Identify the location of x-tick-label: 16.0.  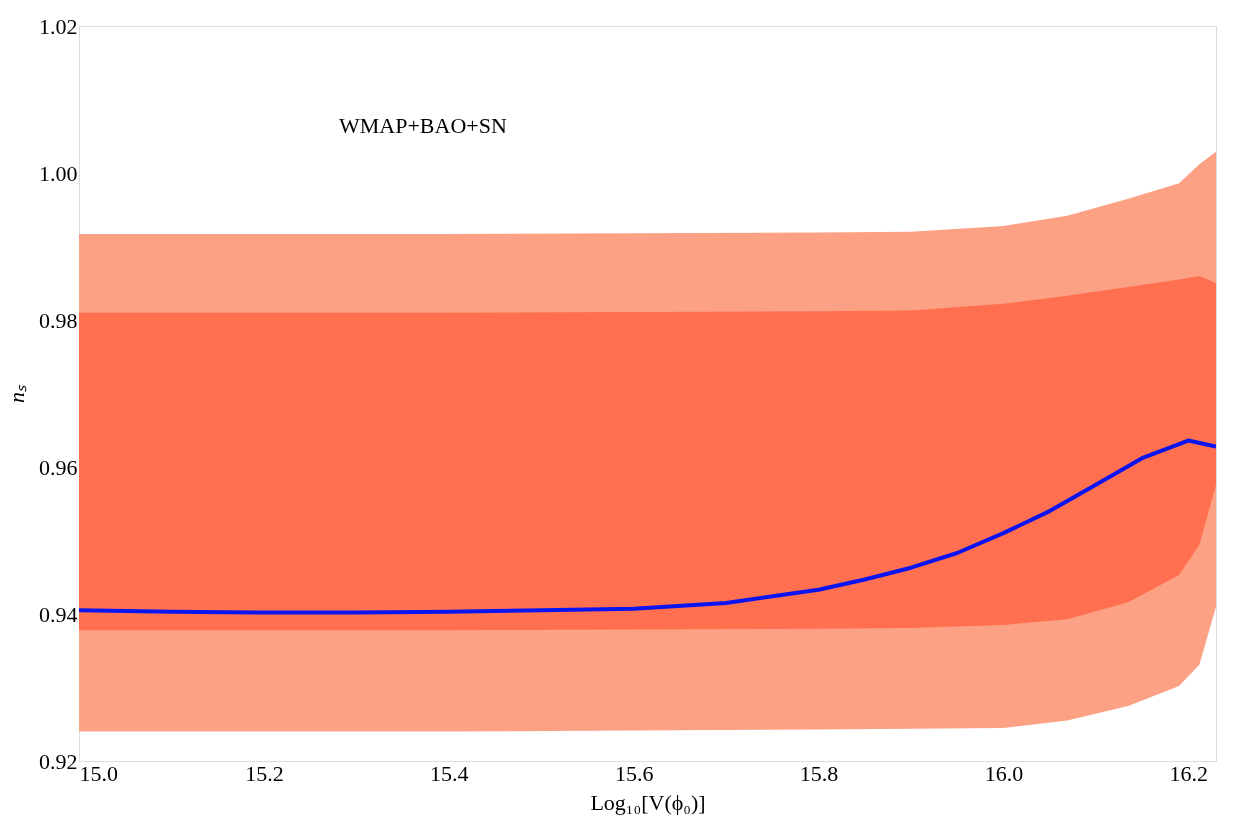
(1004, 773).